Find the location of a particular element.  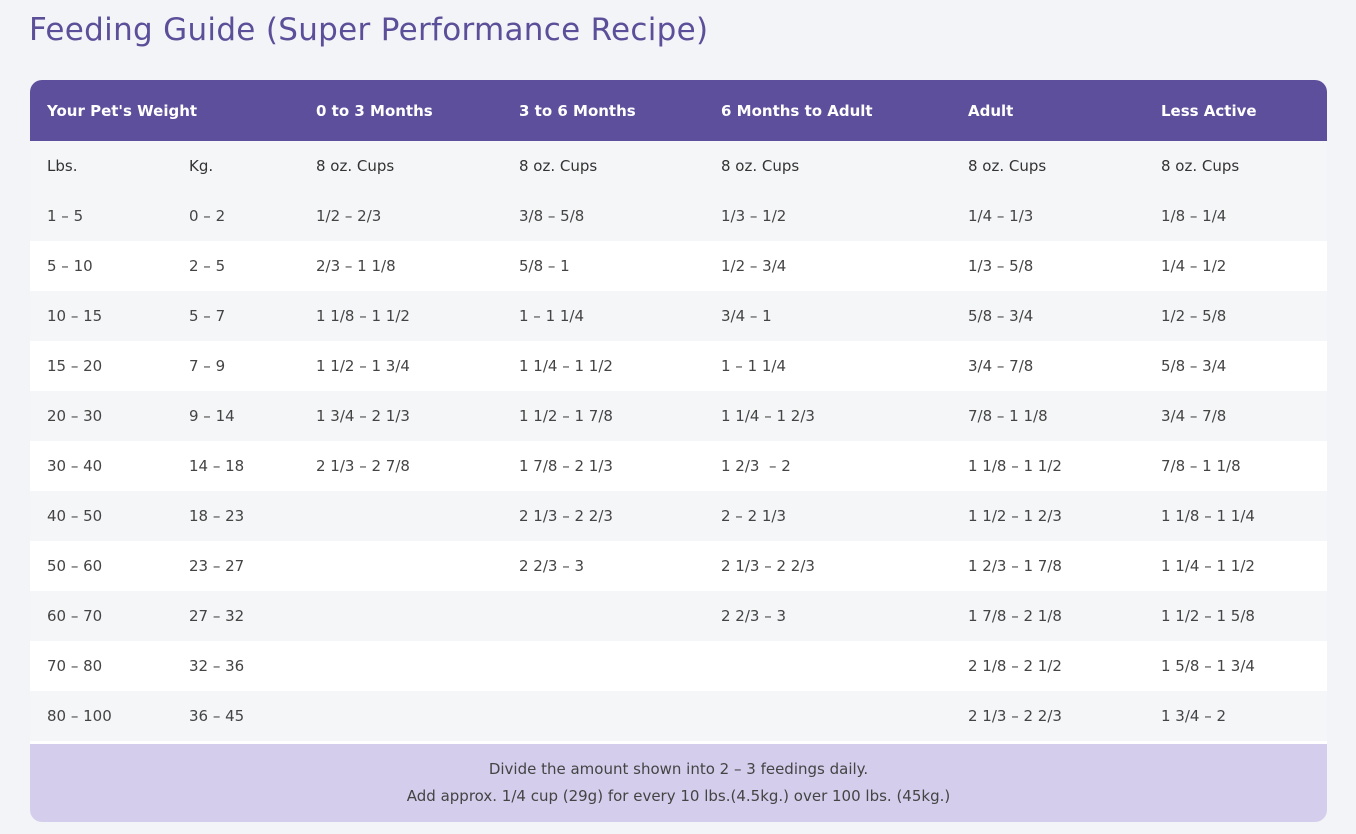

table-cell: 1/3 – 5/8 is located at coordinates (1001, 266).